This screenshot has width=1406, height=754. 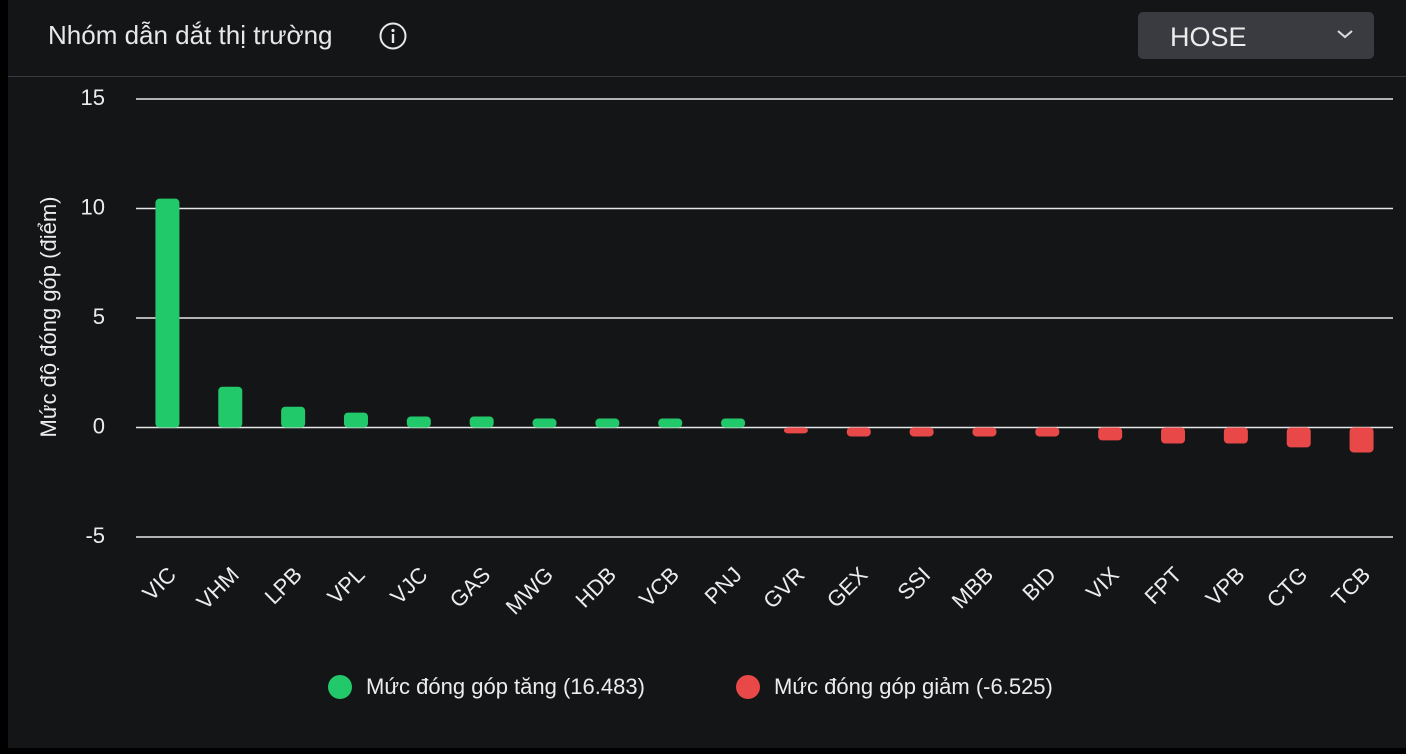 I want to click on x-tick-label: GEX, so click(x=847, y=587).